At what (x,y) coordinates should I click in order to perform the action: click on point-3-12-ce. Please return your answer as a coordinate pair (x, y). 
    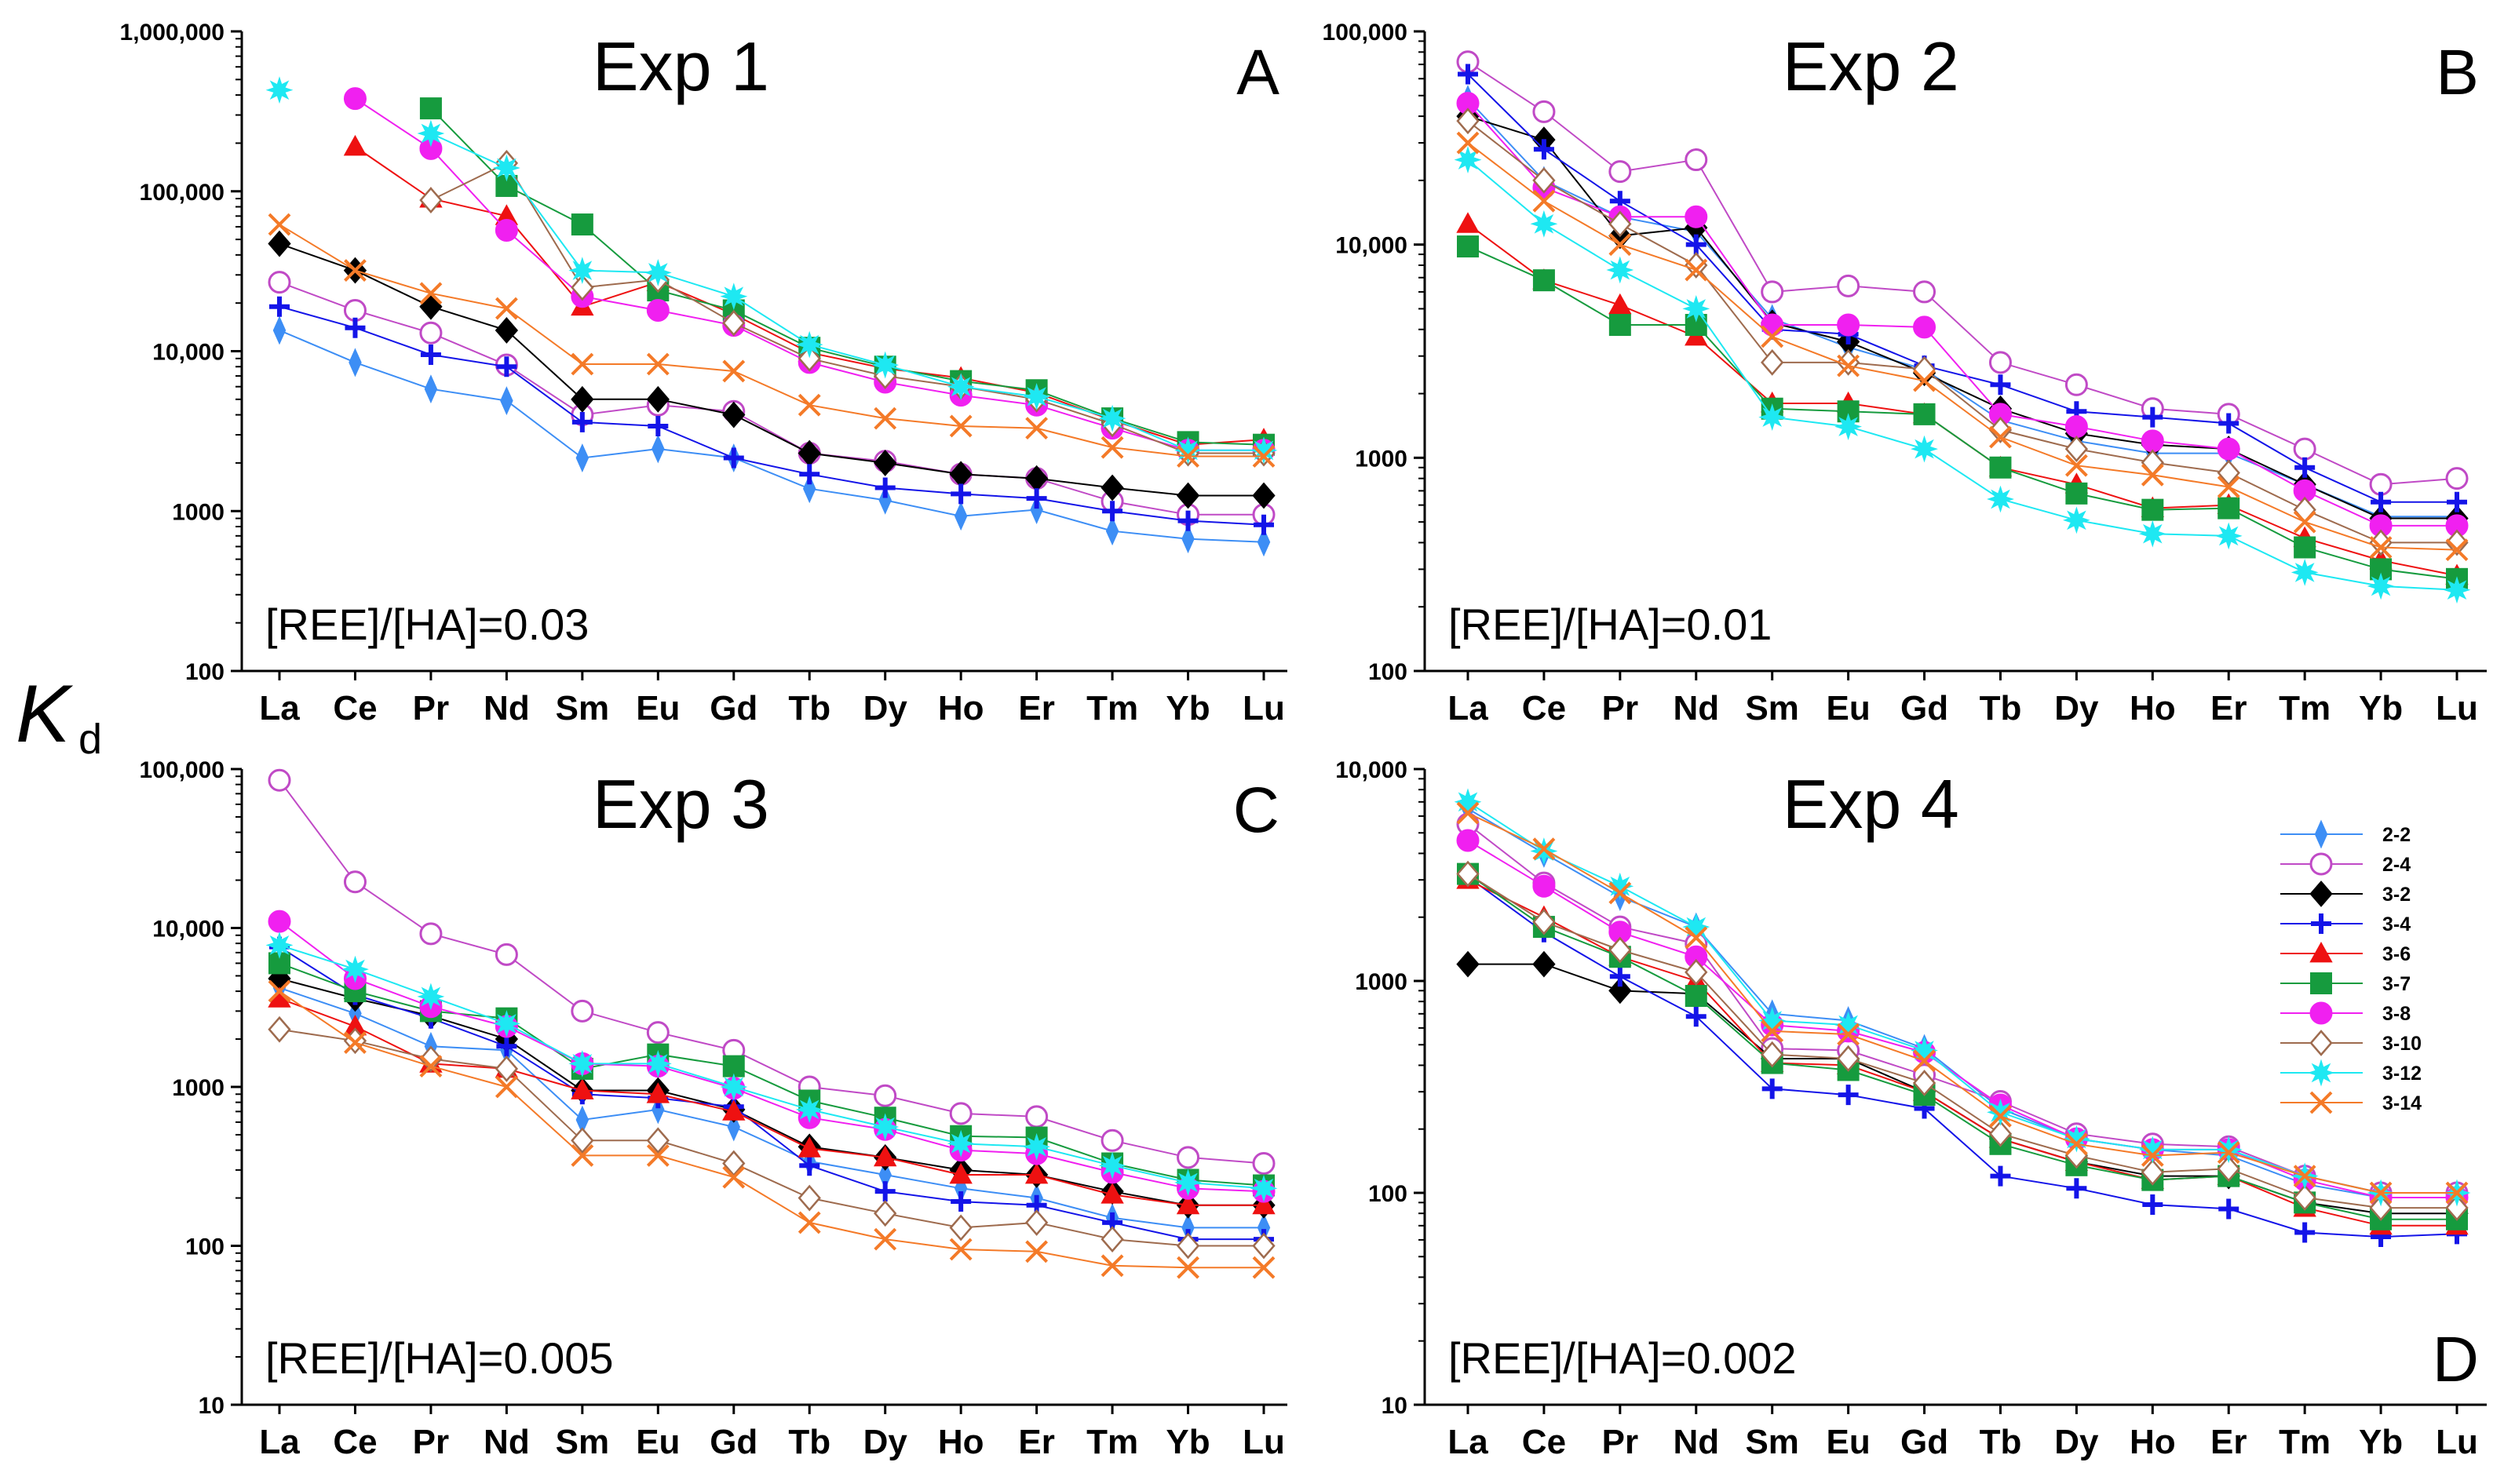
    Looking at the image, I should click on (1544, 224).